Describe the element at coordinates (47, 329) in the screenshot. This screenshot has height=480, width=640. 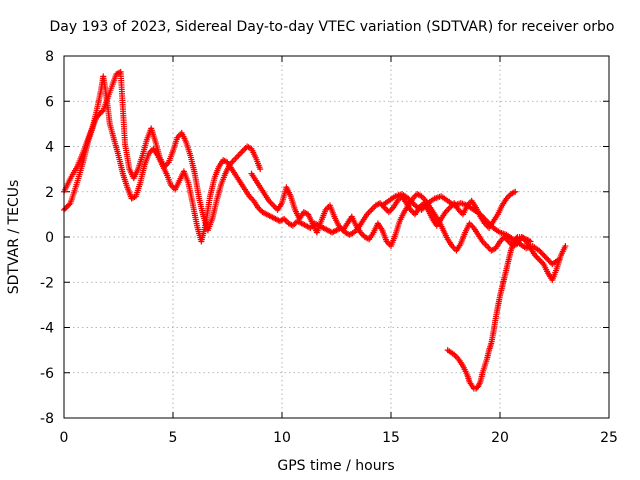
I see `y-tick-label: -4` at that location.